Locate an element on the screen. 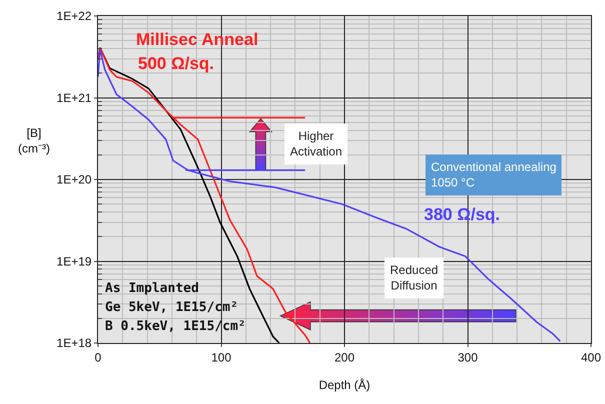 Image resolution: width=605 pixels, height=404 pixels. annotation: As Implanted is located at coordinates (152, 288).